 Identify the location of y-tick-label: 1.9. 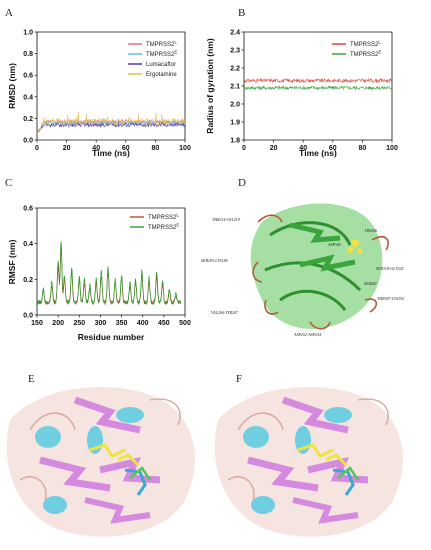
(235, 123).